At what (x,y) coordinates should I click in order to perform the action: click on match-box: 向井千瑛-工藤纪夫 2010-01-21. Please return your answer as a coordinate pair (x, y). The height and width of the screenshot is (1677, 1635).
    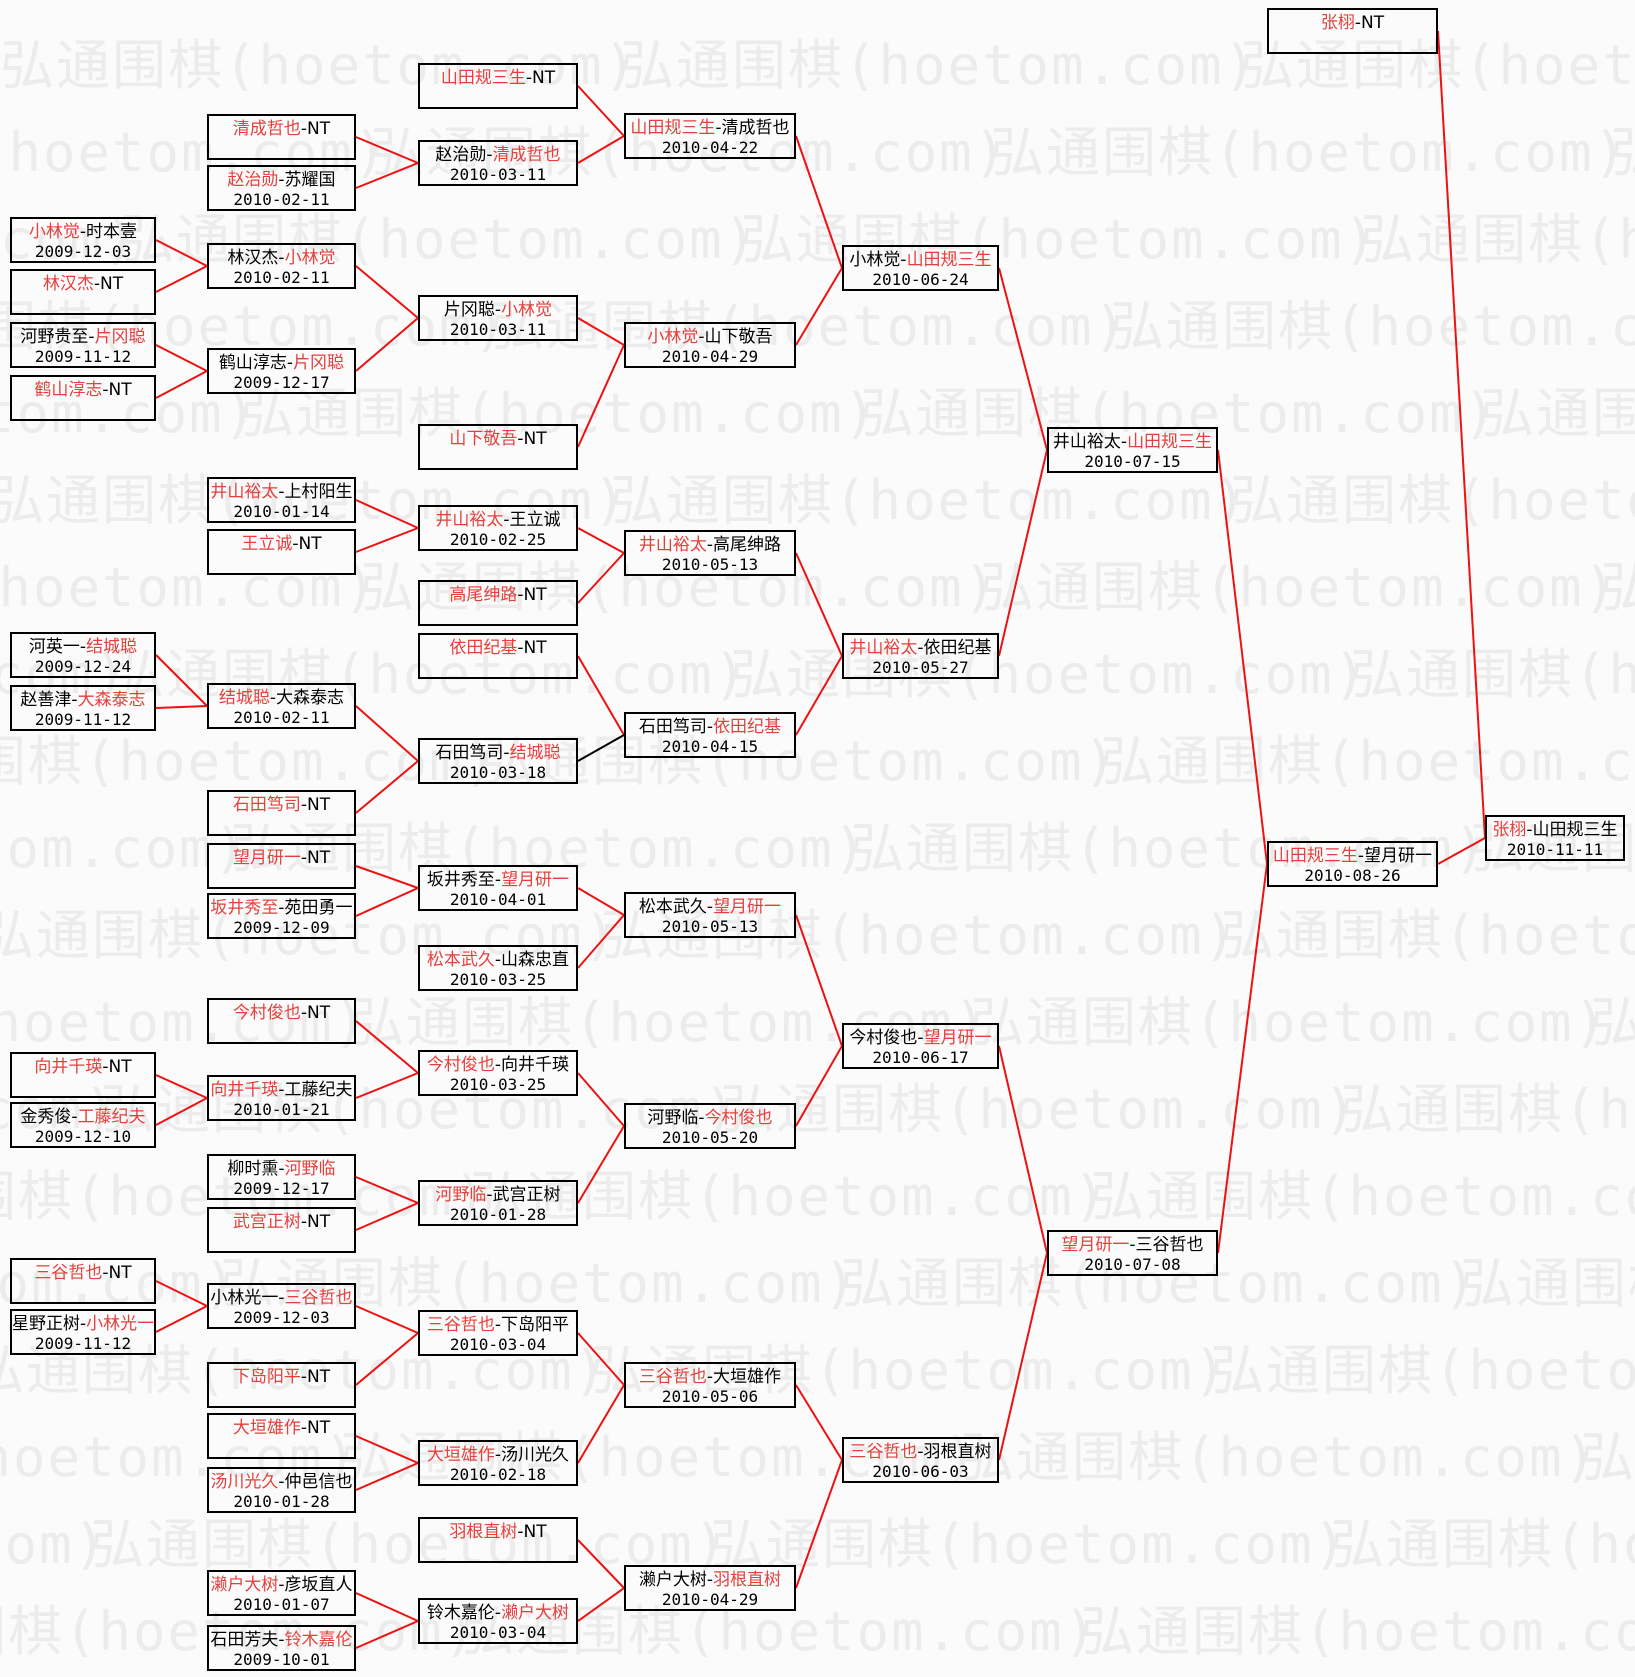
    Looking at the image, I should click on (281, 1098).